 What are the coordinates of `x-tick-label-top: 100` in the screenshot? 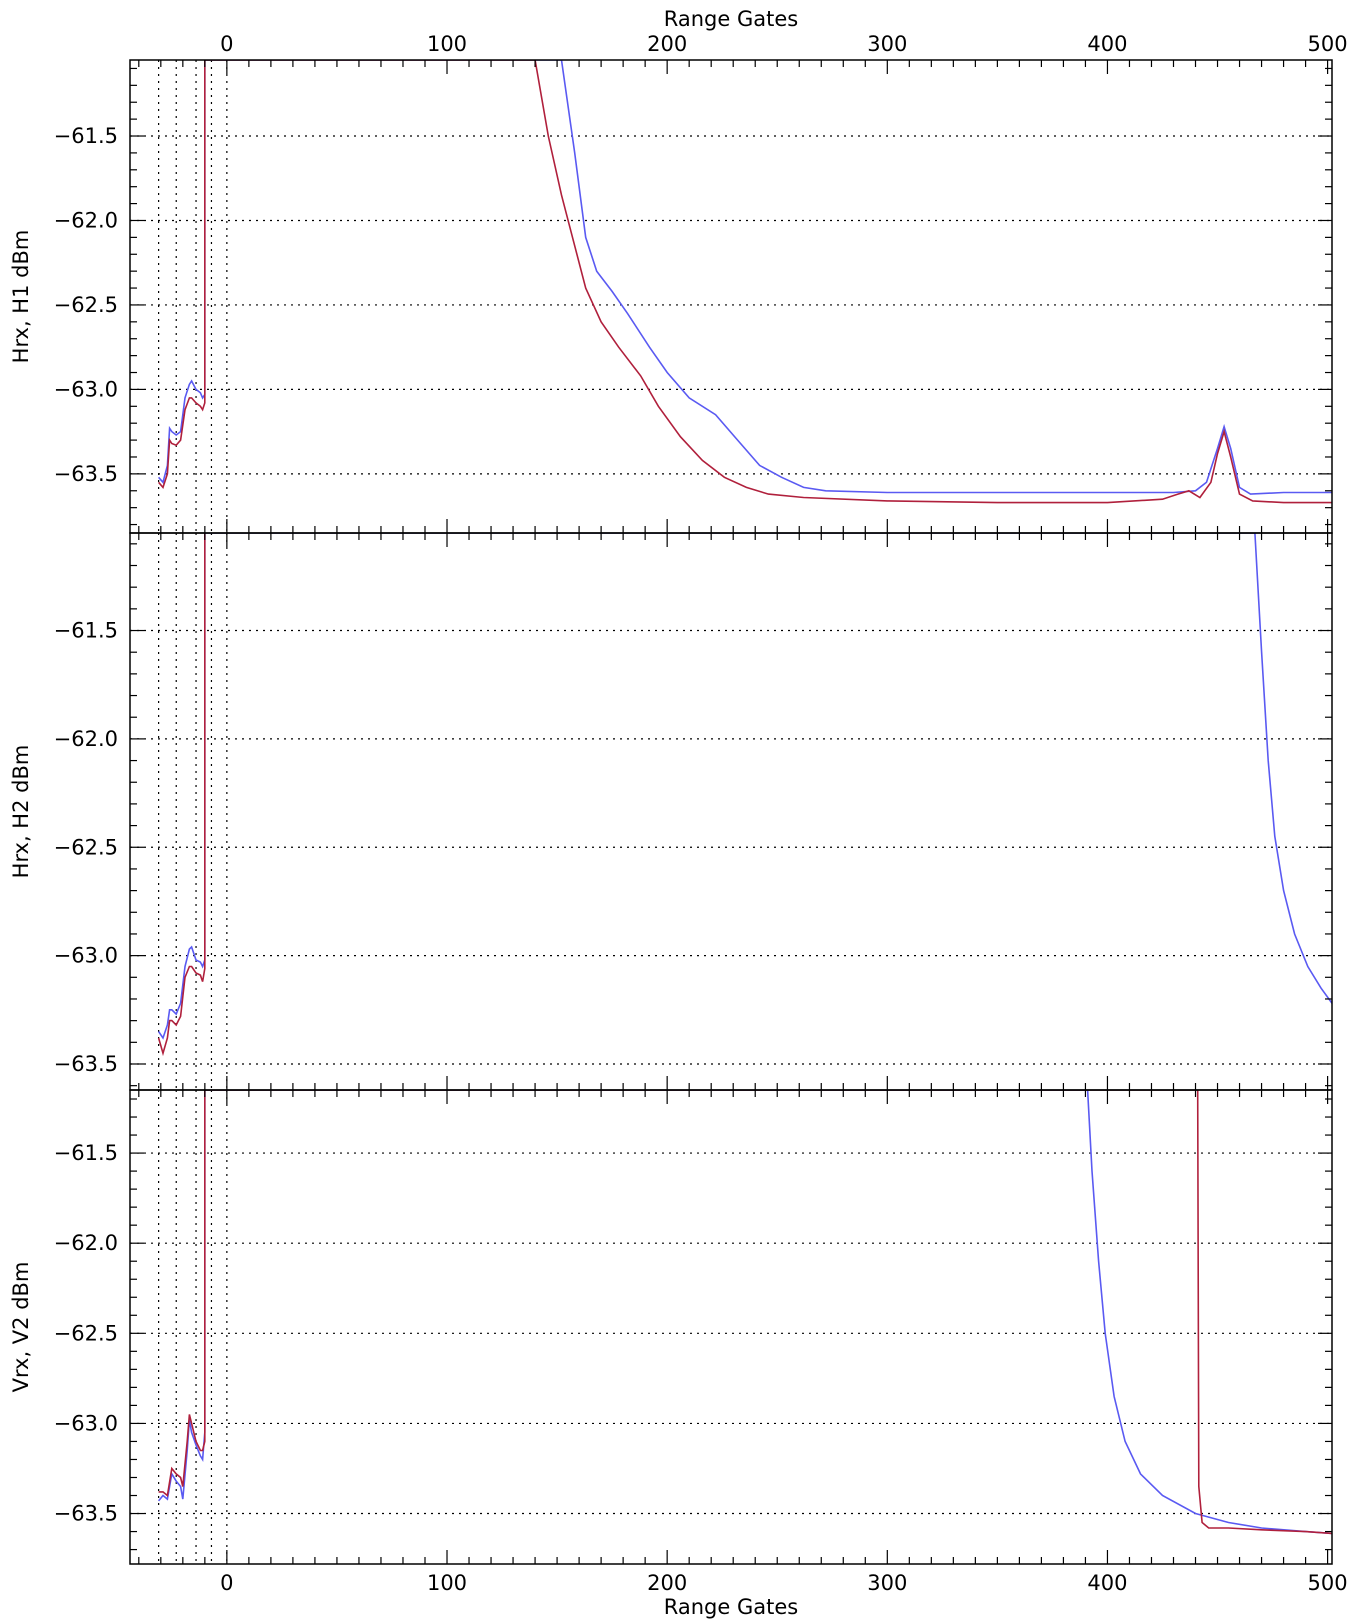 It's located at (447, 44).